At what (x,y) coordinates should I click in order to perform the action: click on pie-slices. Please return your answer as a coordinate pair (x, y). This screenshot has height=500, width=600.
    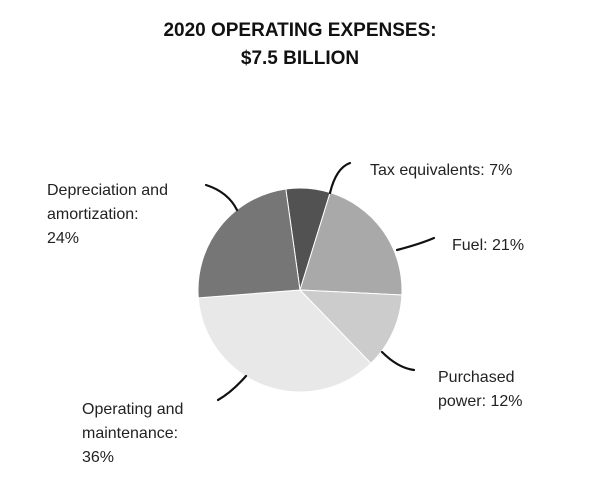
    Looking at the image, I should click on (300, 290).